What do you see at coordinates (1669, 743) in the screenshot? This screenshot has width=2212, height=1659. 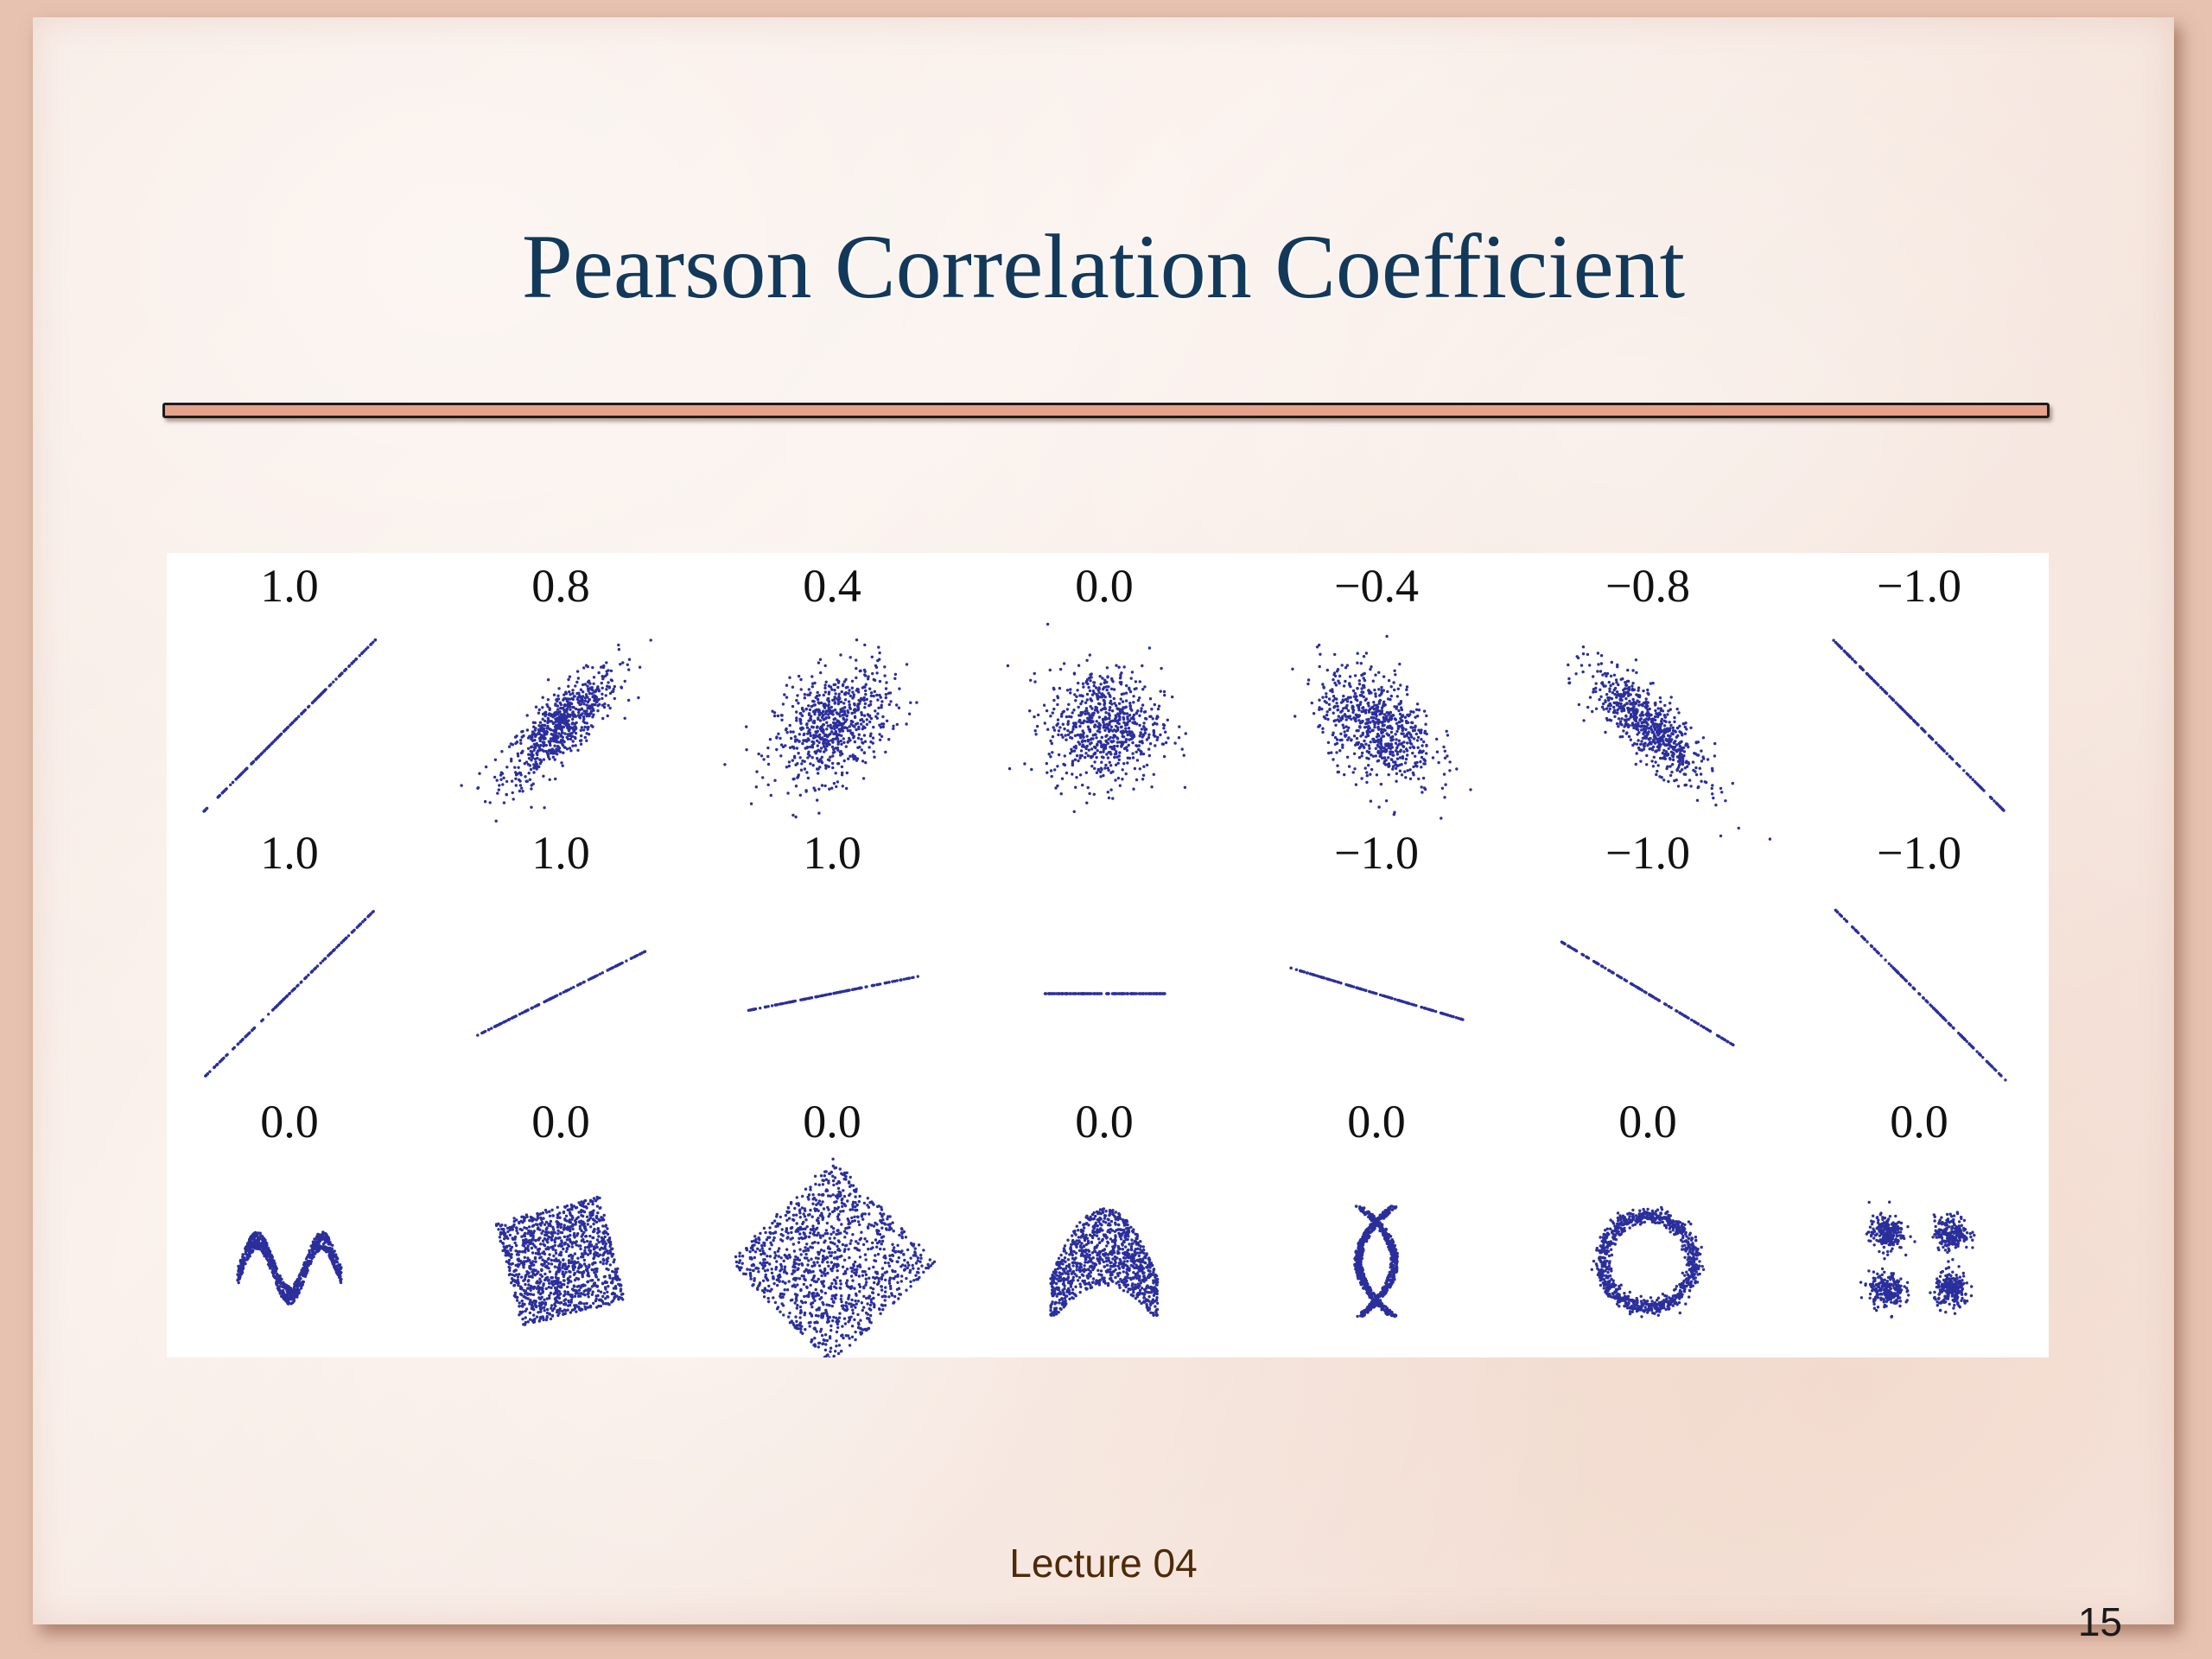 I see `scatter-panel-corr--0.8` at bounding box center [1669, 743].